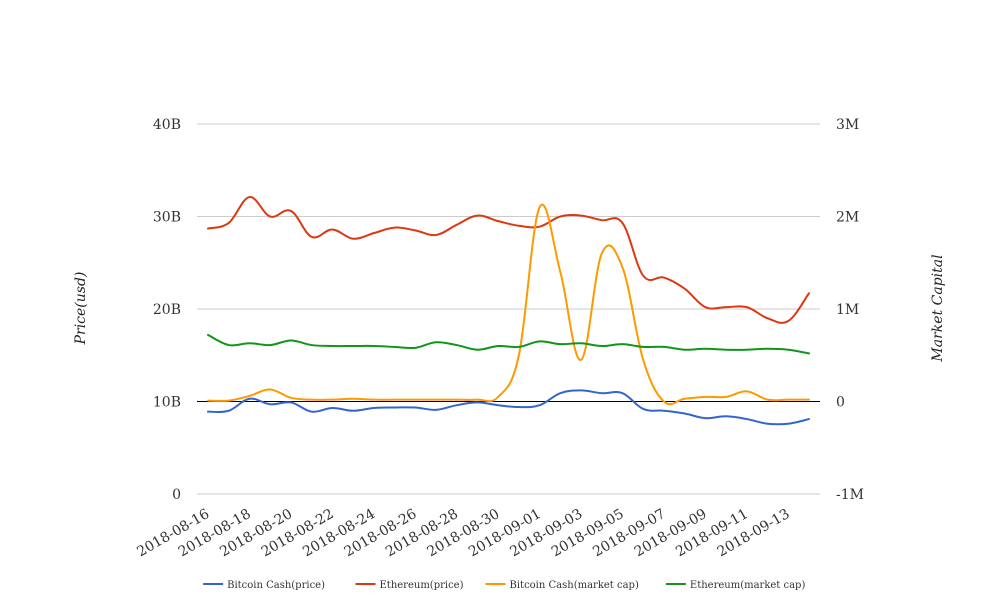 The height and width of the screenshot is (616, 1008). What do you see at coordinates (938, 308) in the screenshot?
I see `y2-axis-title: Market Capital` at bounding box center [938, 308].